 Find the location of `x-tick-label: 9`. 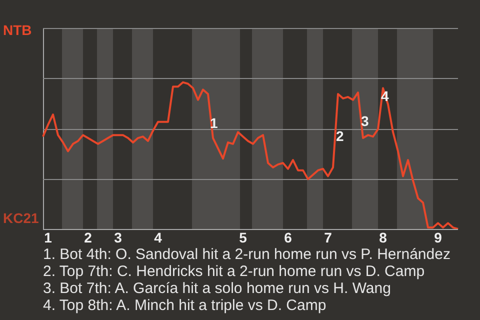

x-tick-label: 9 is located at coordinates (438, 237).